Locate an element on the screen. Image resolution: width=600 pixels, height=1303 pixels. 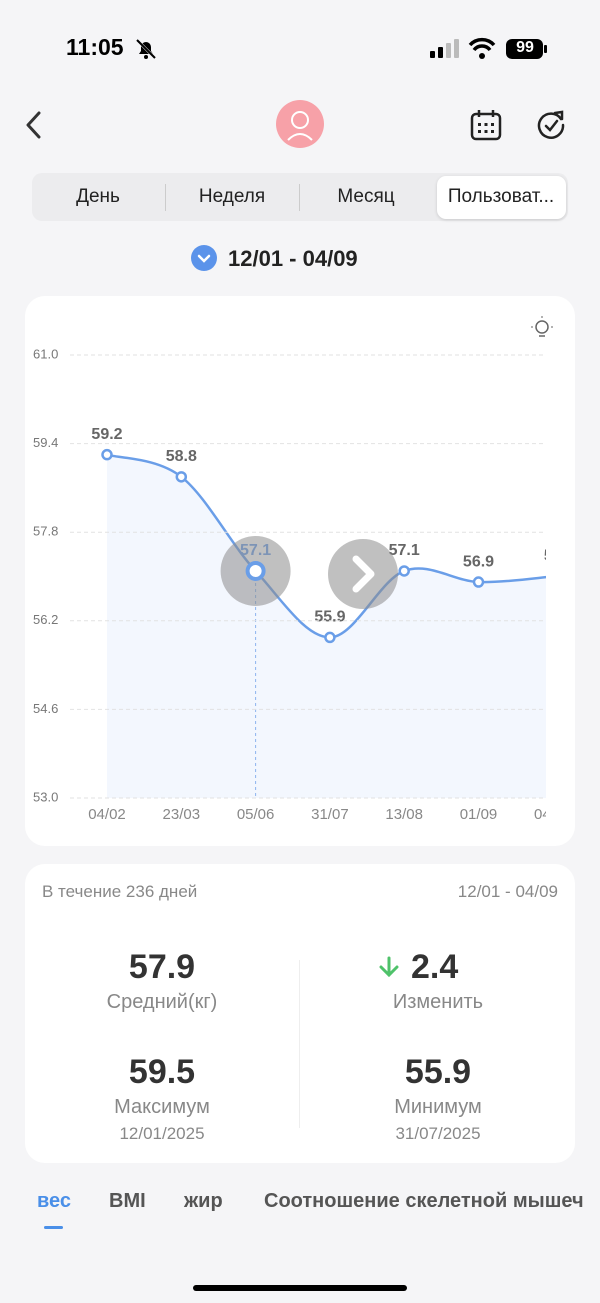
bell-off-icon is located at coordinates (146, 49).